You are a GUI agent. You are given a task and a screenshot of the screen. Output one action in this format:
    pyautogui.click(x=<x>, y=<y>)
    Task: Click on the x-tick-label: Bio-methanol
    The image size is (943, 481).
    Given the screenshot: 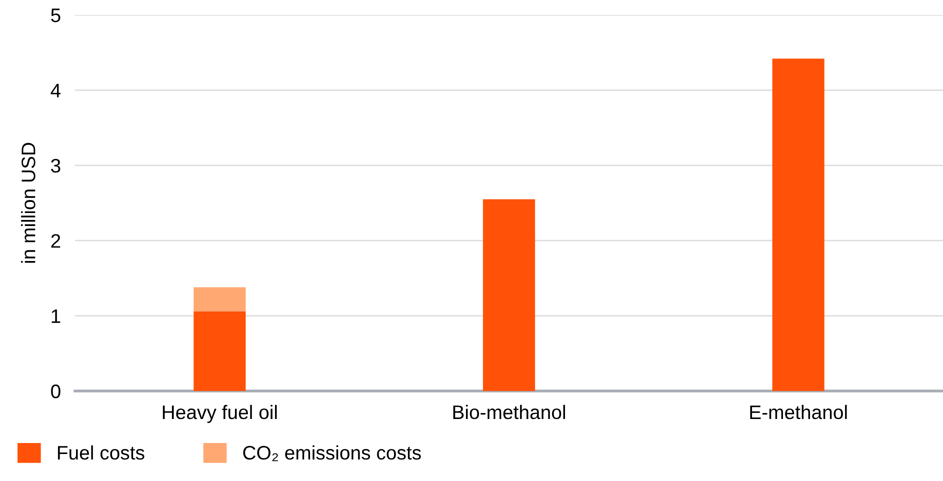 What is the action you would take?
    pyautogui.click(x=509, y=412)
    